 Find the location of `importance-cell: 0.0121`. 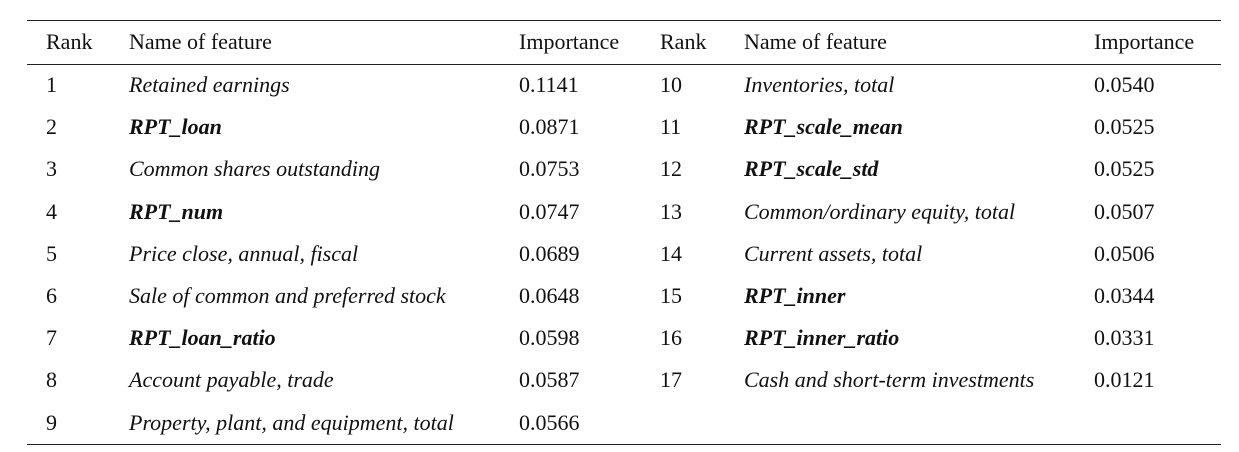

importance-cell: 0.0121 is located at coordinates (1124, 380).